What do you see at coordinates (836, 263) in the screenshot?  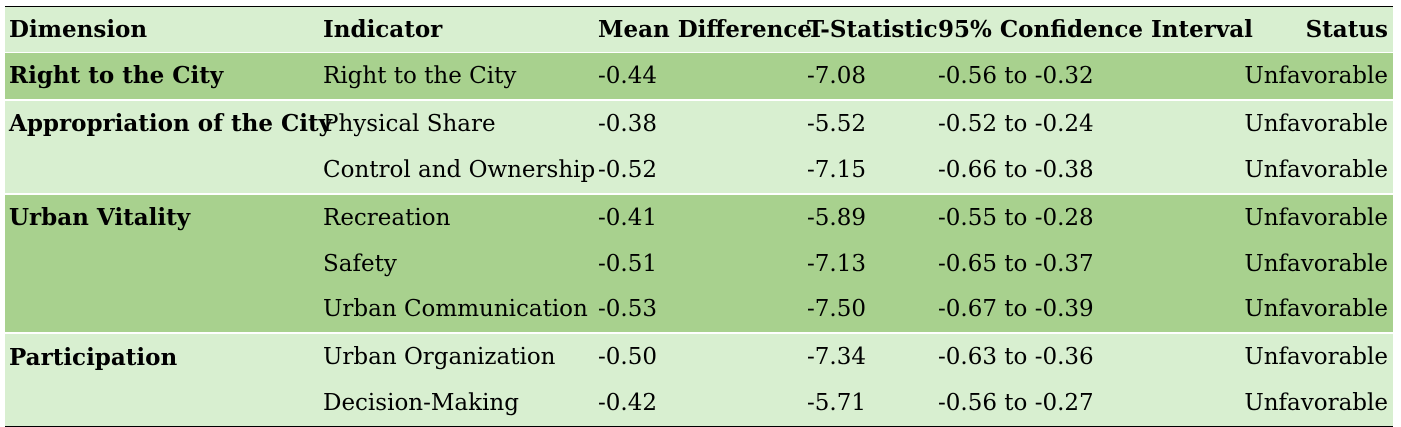 I see `t-cell: -7.13` at bounding box center [836, 263].